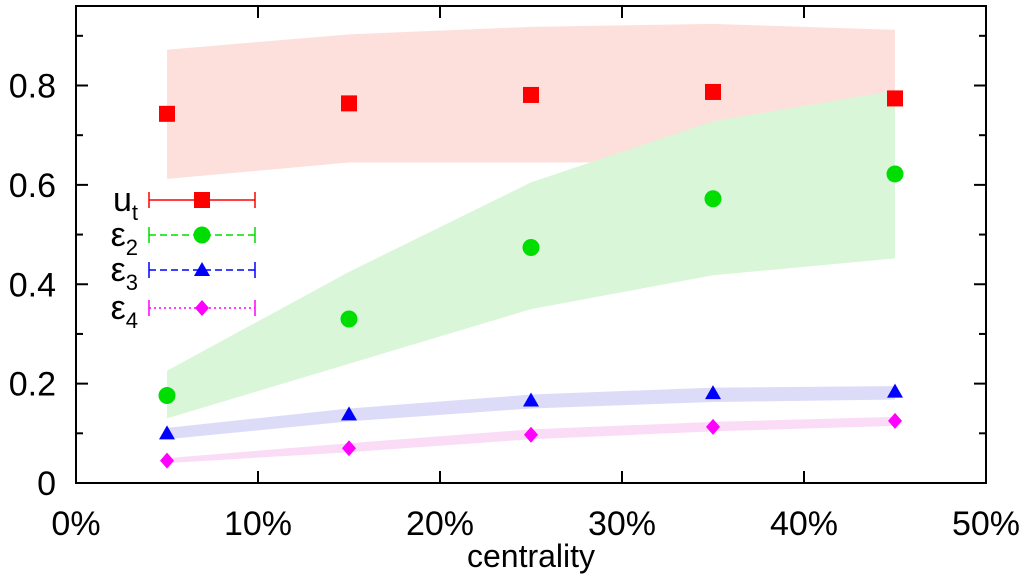  I want to click on y-tick-label: 0.4, so click(32, 285).